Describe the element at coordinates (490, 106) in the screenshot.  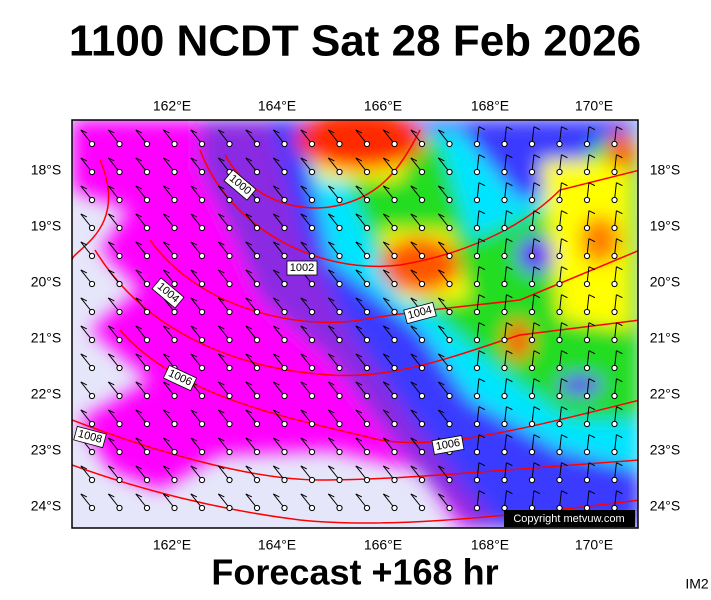
I see `longitude-label: 168°E` at that location.